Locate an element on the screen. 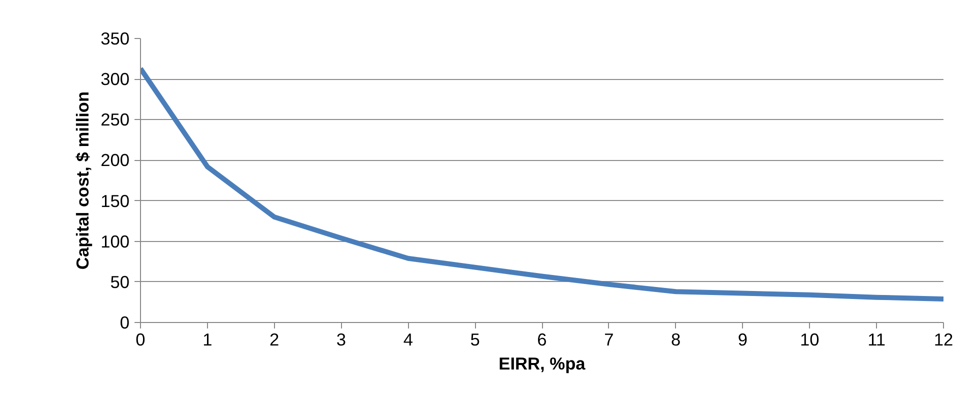  y-tick-label: 0 is located at coordinates (125, 322).